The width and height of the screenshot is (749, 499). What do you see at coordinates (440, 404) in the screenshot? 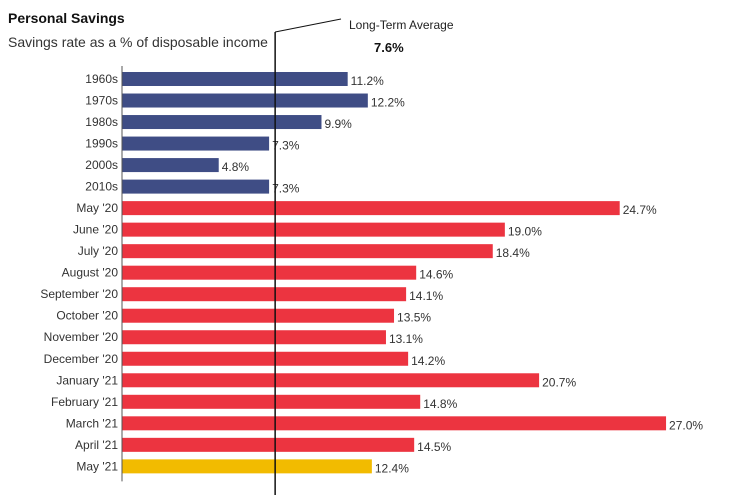
I see `value-label: 14.8%` at bounding box center [440, 404].